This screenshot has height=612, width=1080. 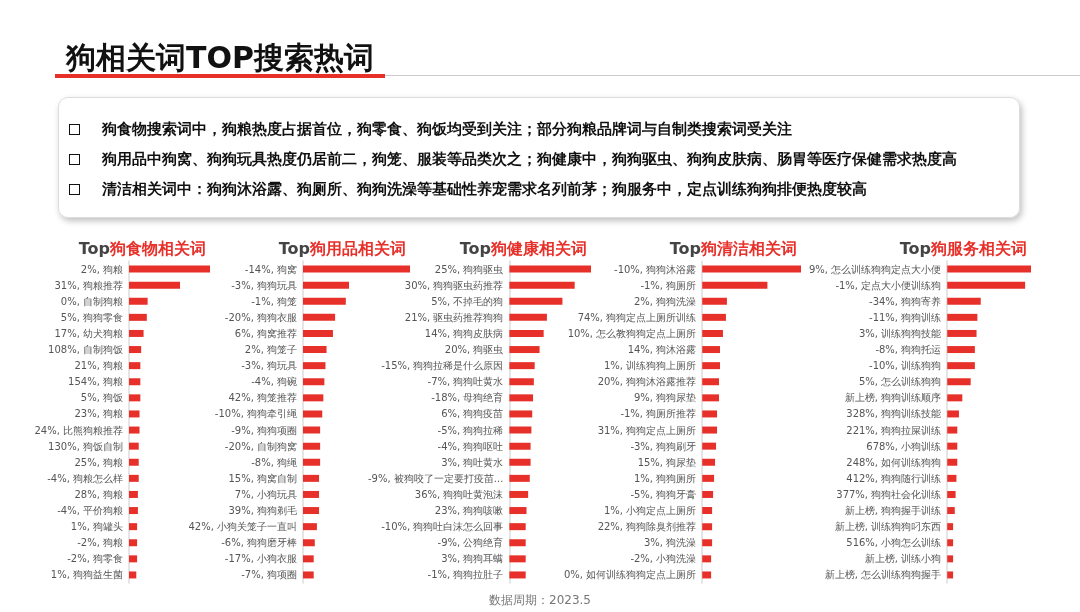 What do you see at coordinates (893, 398) in the screenshot?
I see `y-tick-label: 新上榜, 狗狗训练顺序` at bounding box center [893, 398].